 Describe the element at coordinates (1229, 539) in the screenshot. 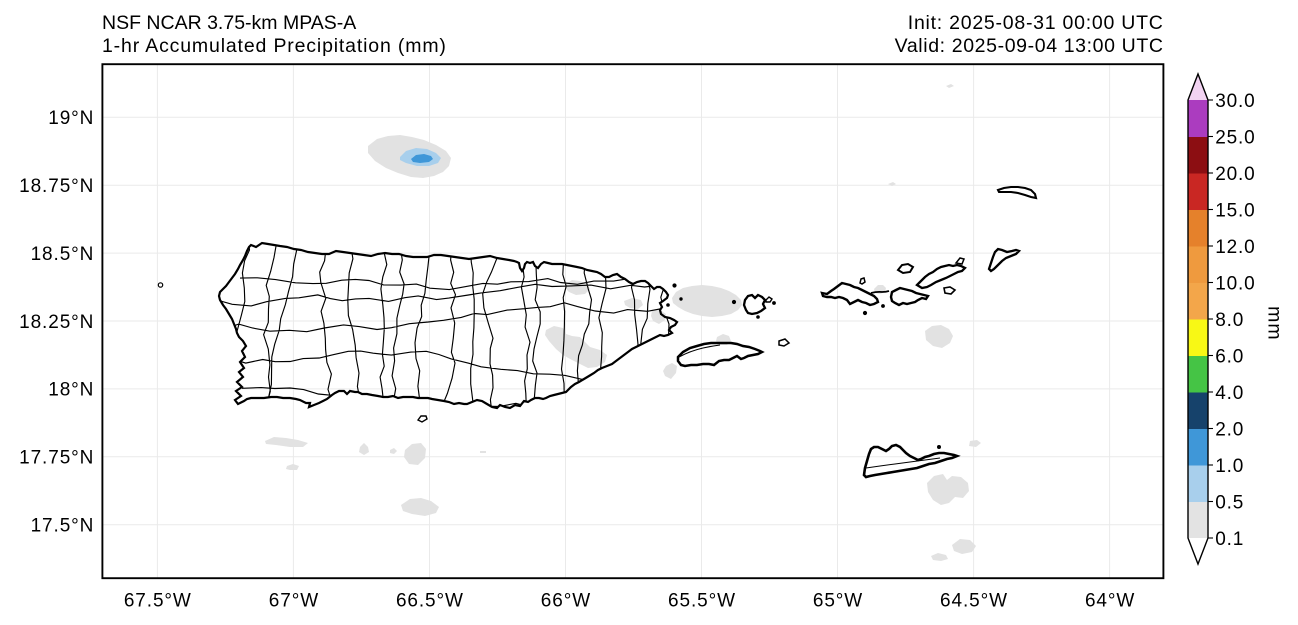

I see `svg-text: 0.1` at that location.